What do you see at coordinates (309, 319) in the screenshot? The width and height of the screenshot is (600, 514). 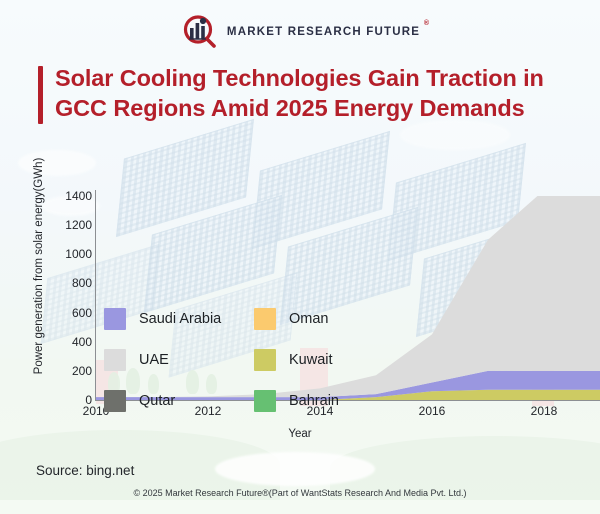 I see `legend-label: Oman` at bounding box center [309, 319].